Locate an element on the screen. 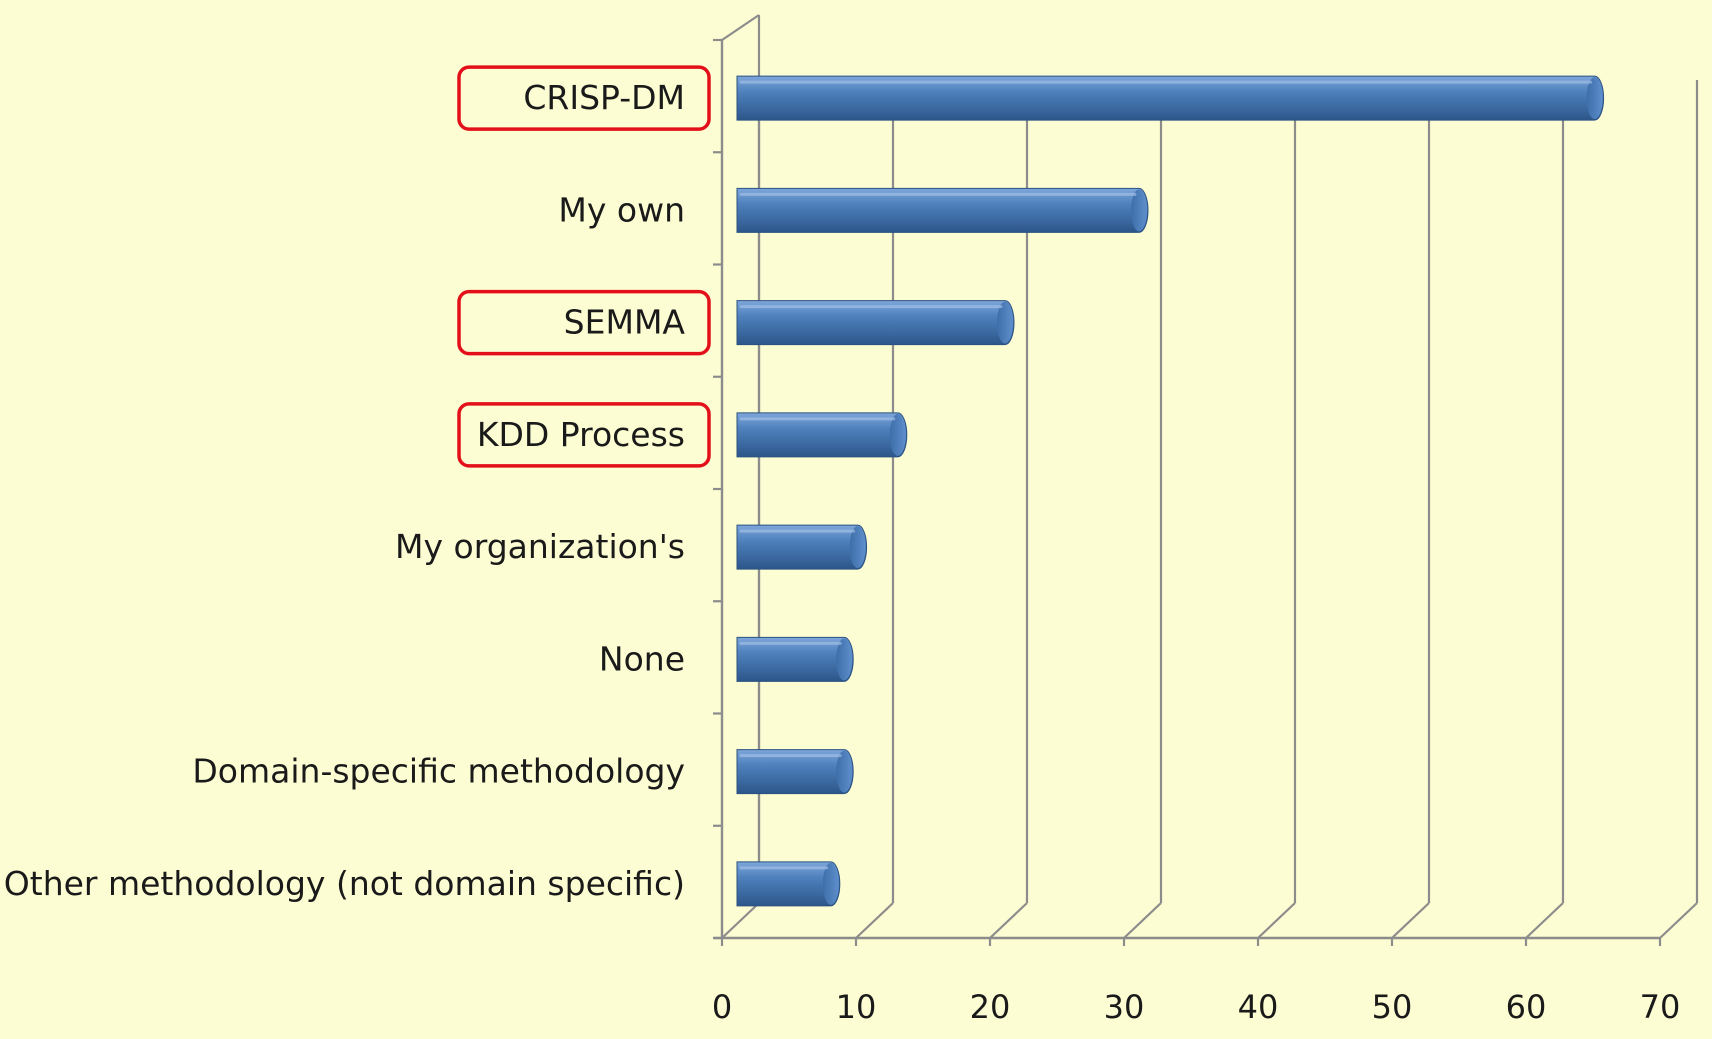 The image size is (1712, 1039). category-label: My organization's is located at coordinates (540, 546).